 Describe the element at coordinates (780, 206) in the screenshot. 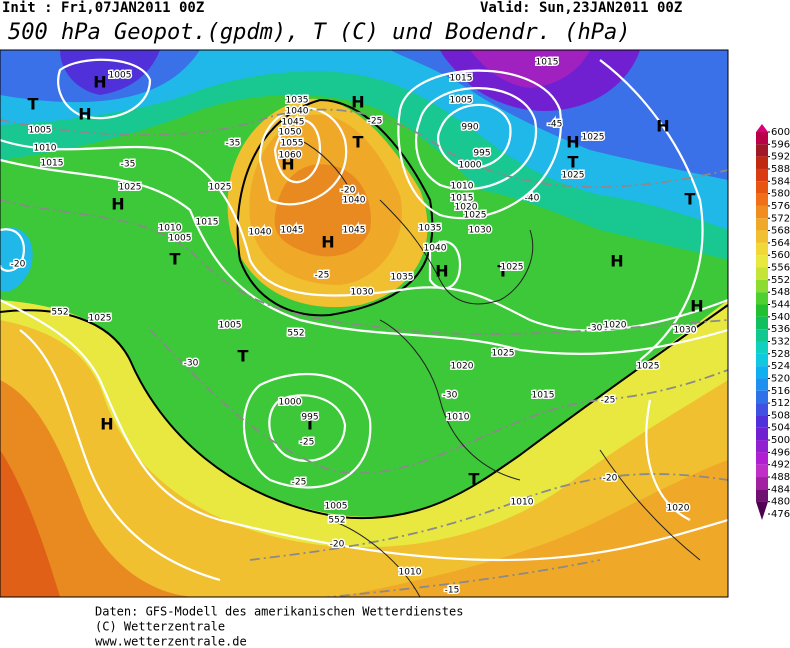

I see `colorbar-tick-label: 576` at that location.